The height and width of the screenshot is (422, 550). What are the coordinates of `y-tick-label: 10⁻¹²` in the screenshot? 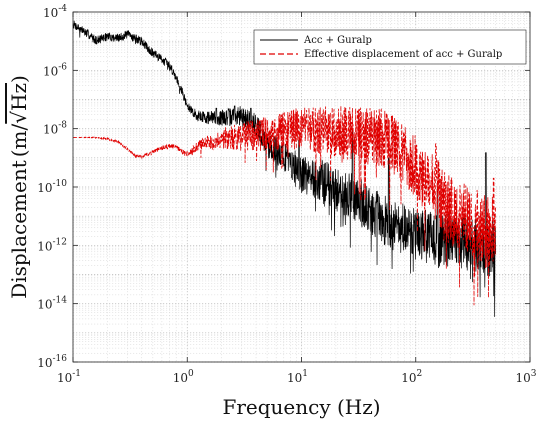 It's located at (52, 245).